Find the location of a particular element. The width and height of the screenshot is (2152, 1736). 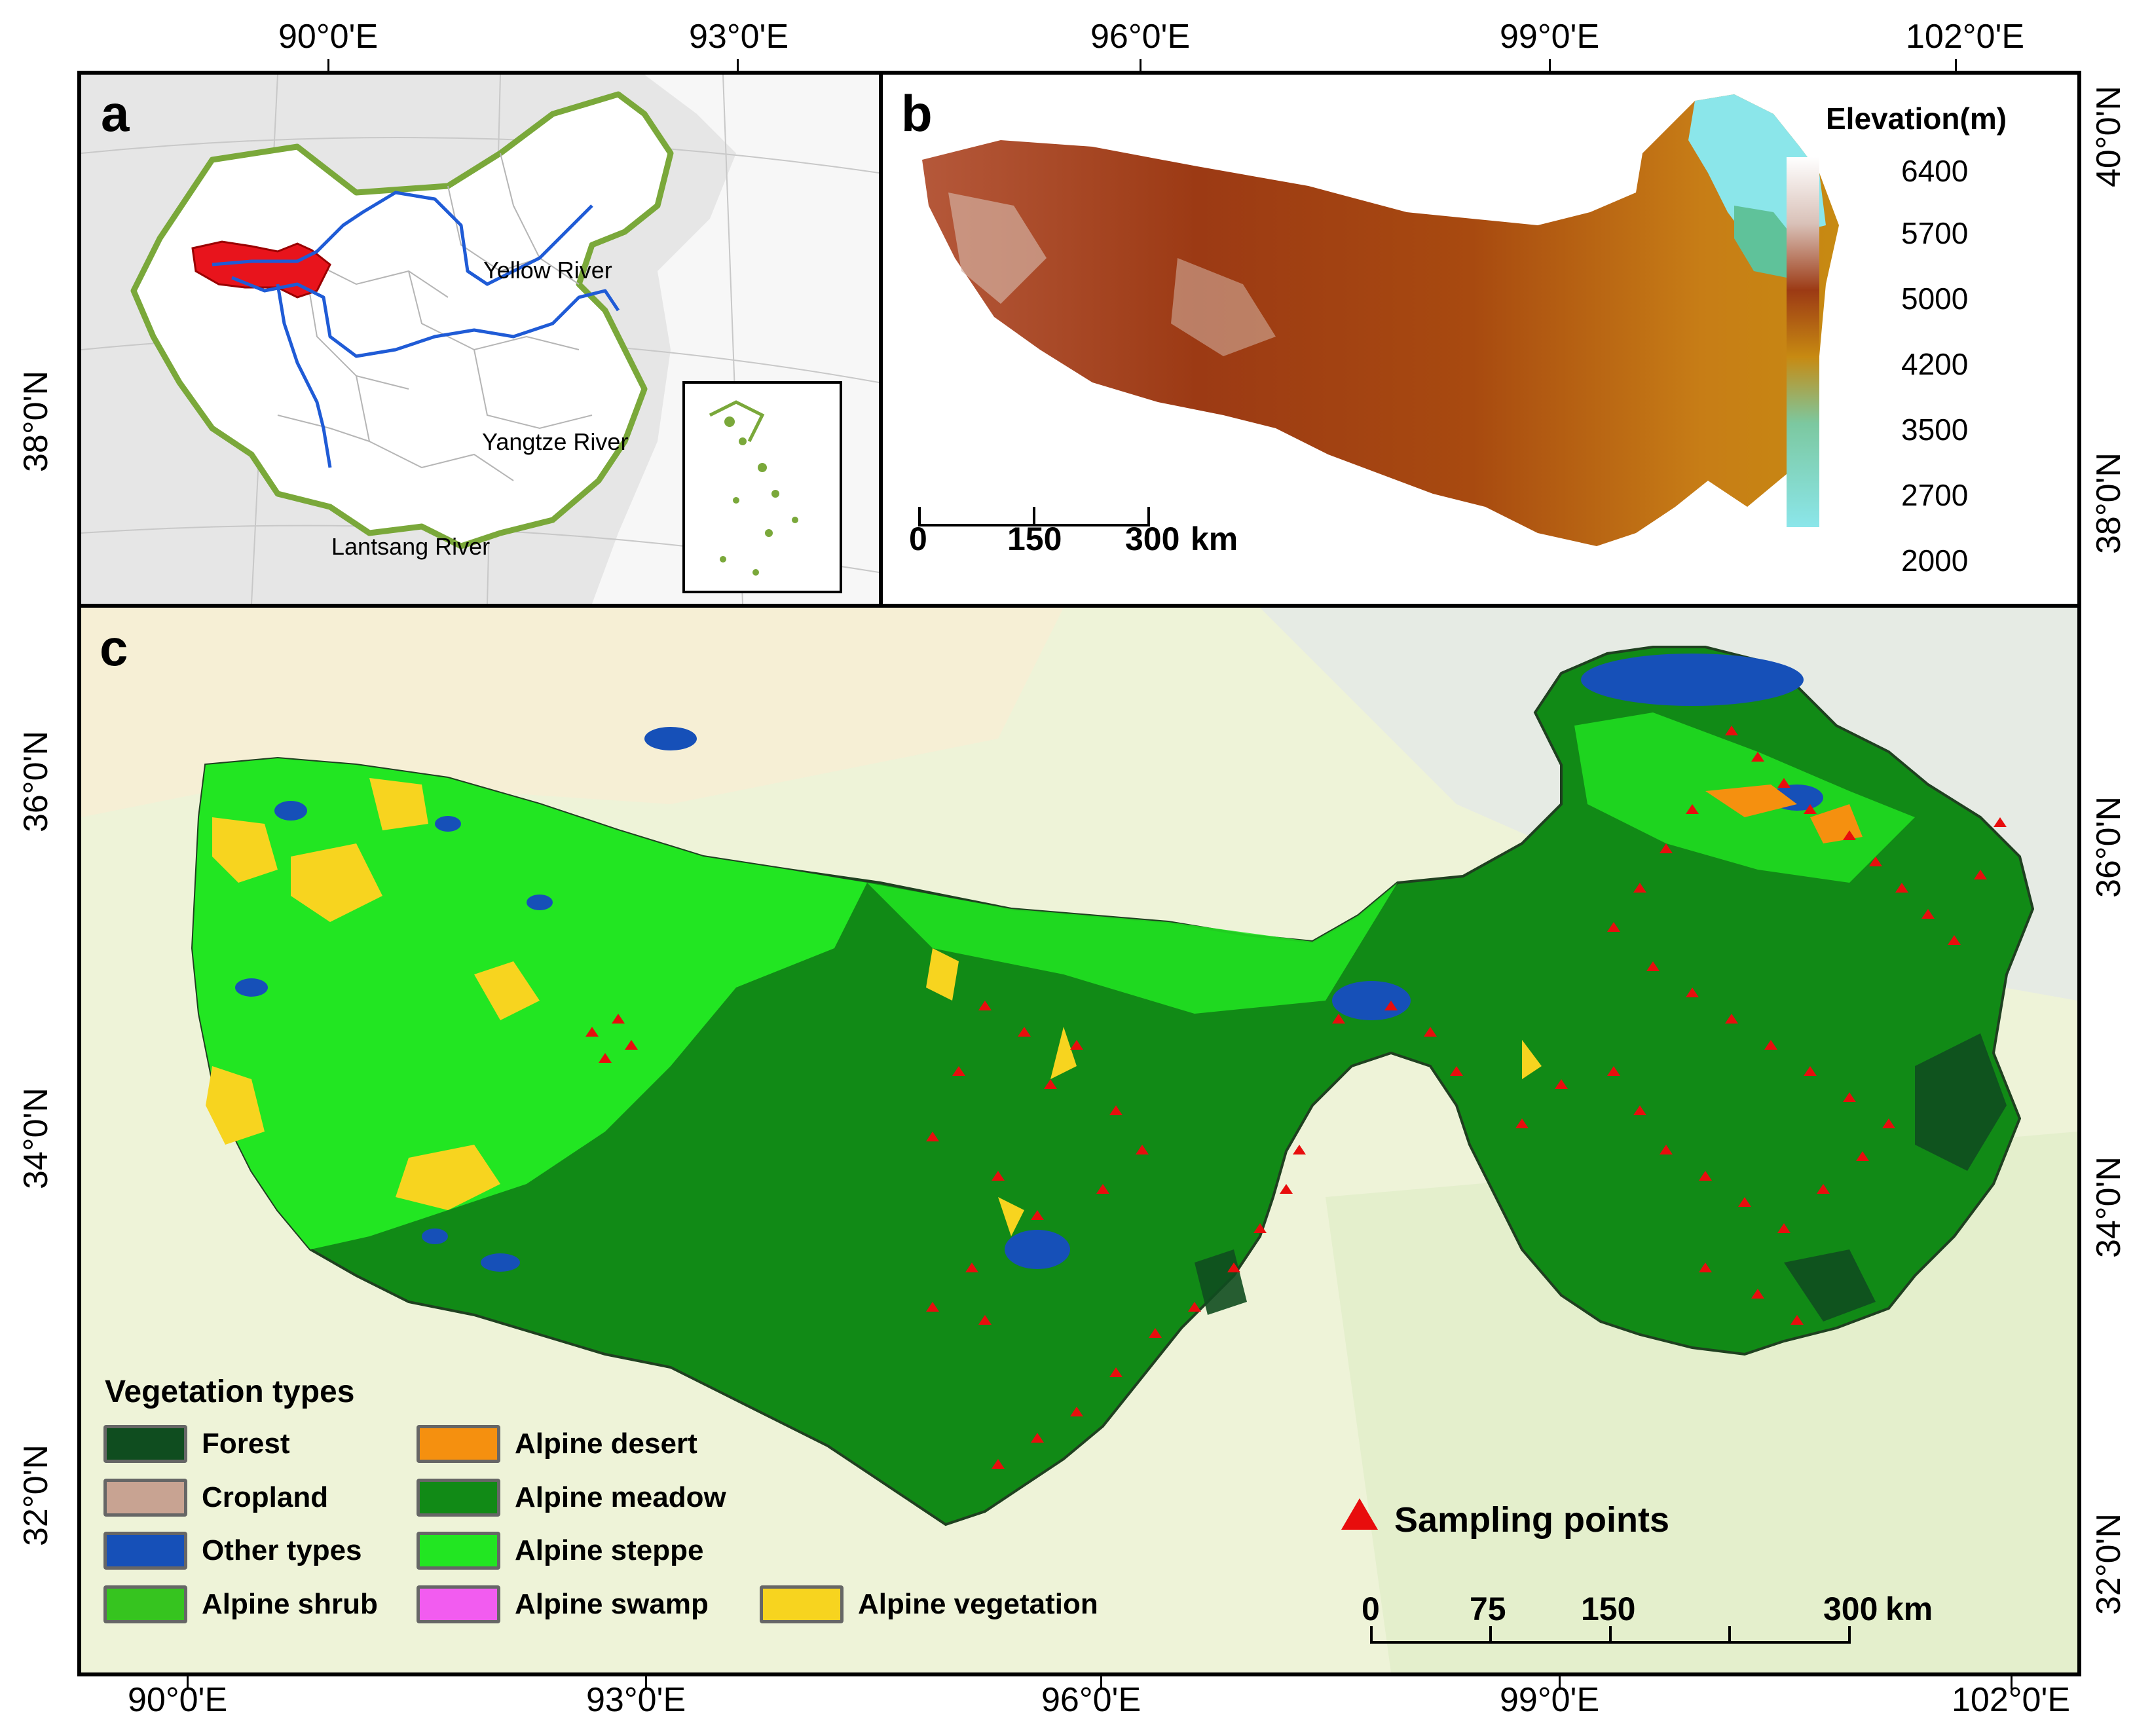

legend-swatch-alpine-vegetation is located at coordinates (802, 1604).